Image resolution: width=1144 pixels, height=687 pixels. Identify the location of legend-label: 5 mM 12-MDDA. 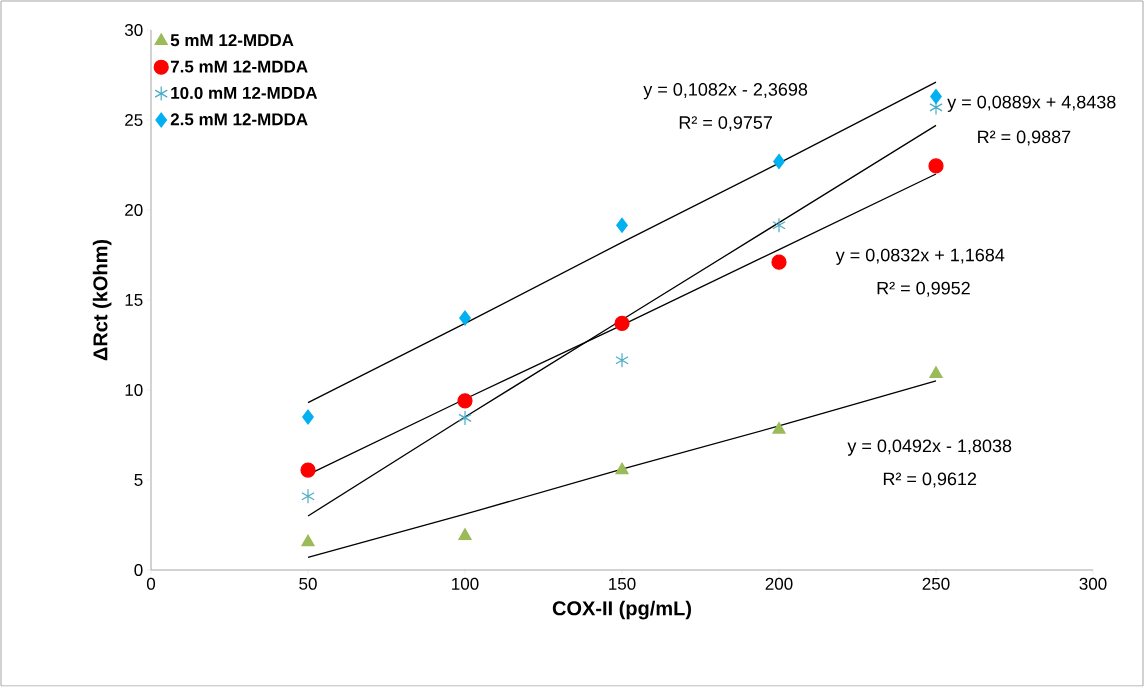
(232, 40).